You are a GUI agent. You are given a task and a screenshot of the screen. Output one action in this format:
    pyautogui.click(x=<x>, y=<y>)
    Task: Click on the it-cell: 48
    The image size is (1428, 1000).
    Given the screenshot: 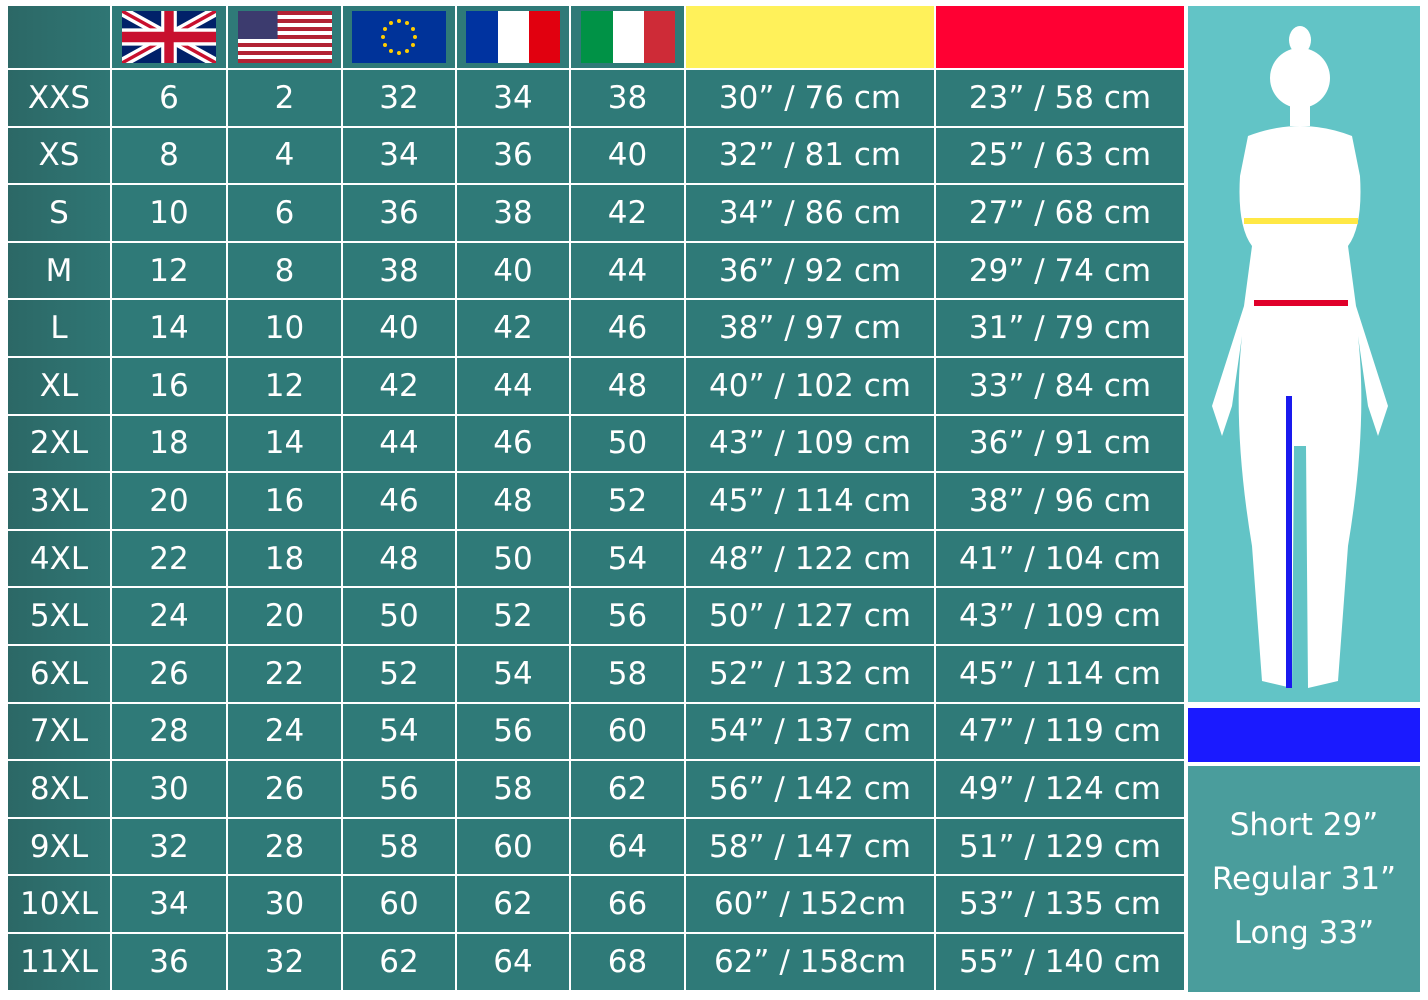 What is the action you would take?
    pyautogui.click(x=627, y=386)
    